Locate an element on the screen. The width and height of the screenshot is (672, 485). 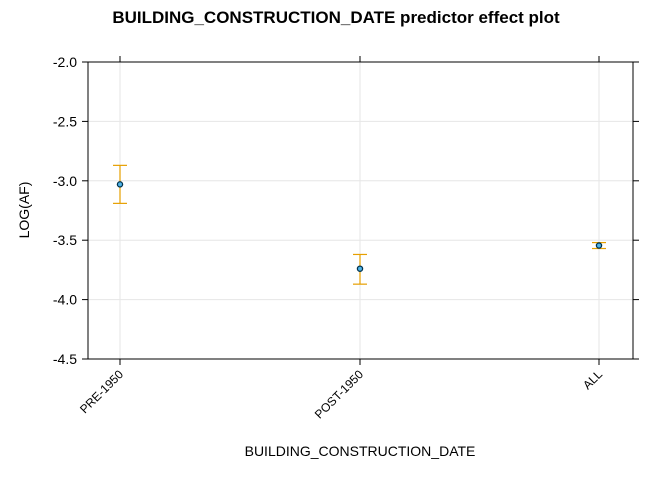
y-axis-right-ticks is located at coordinates (636, 210).